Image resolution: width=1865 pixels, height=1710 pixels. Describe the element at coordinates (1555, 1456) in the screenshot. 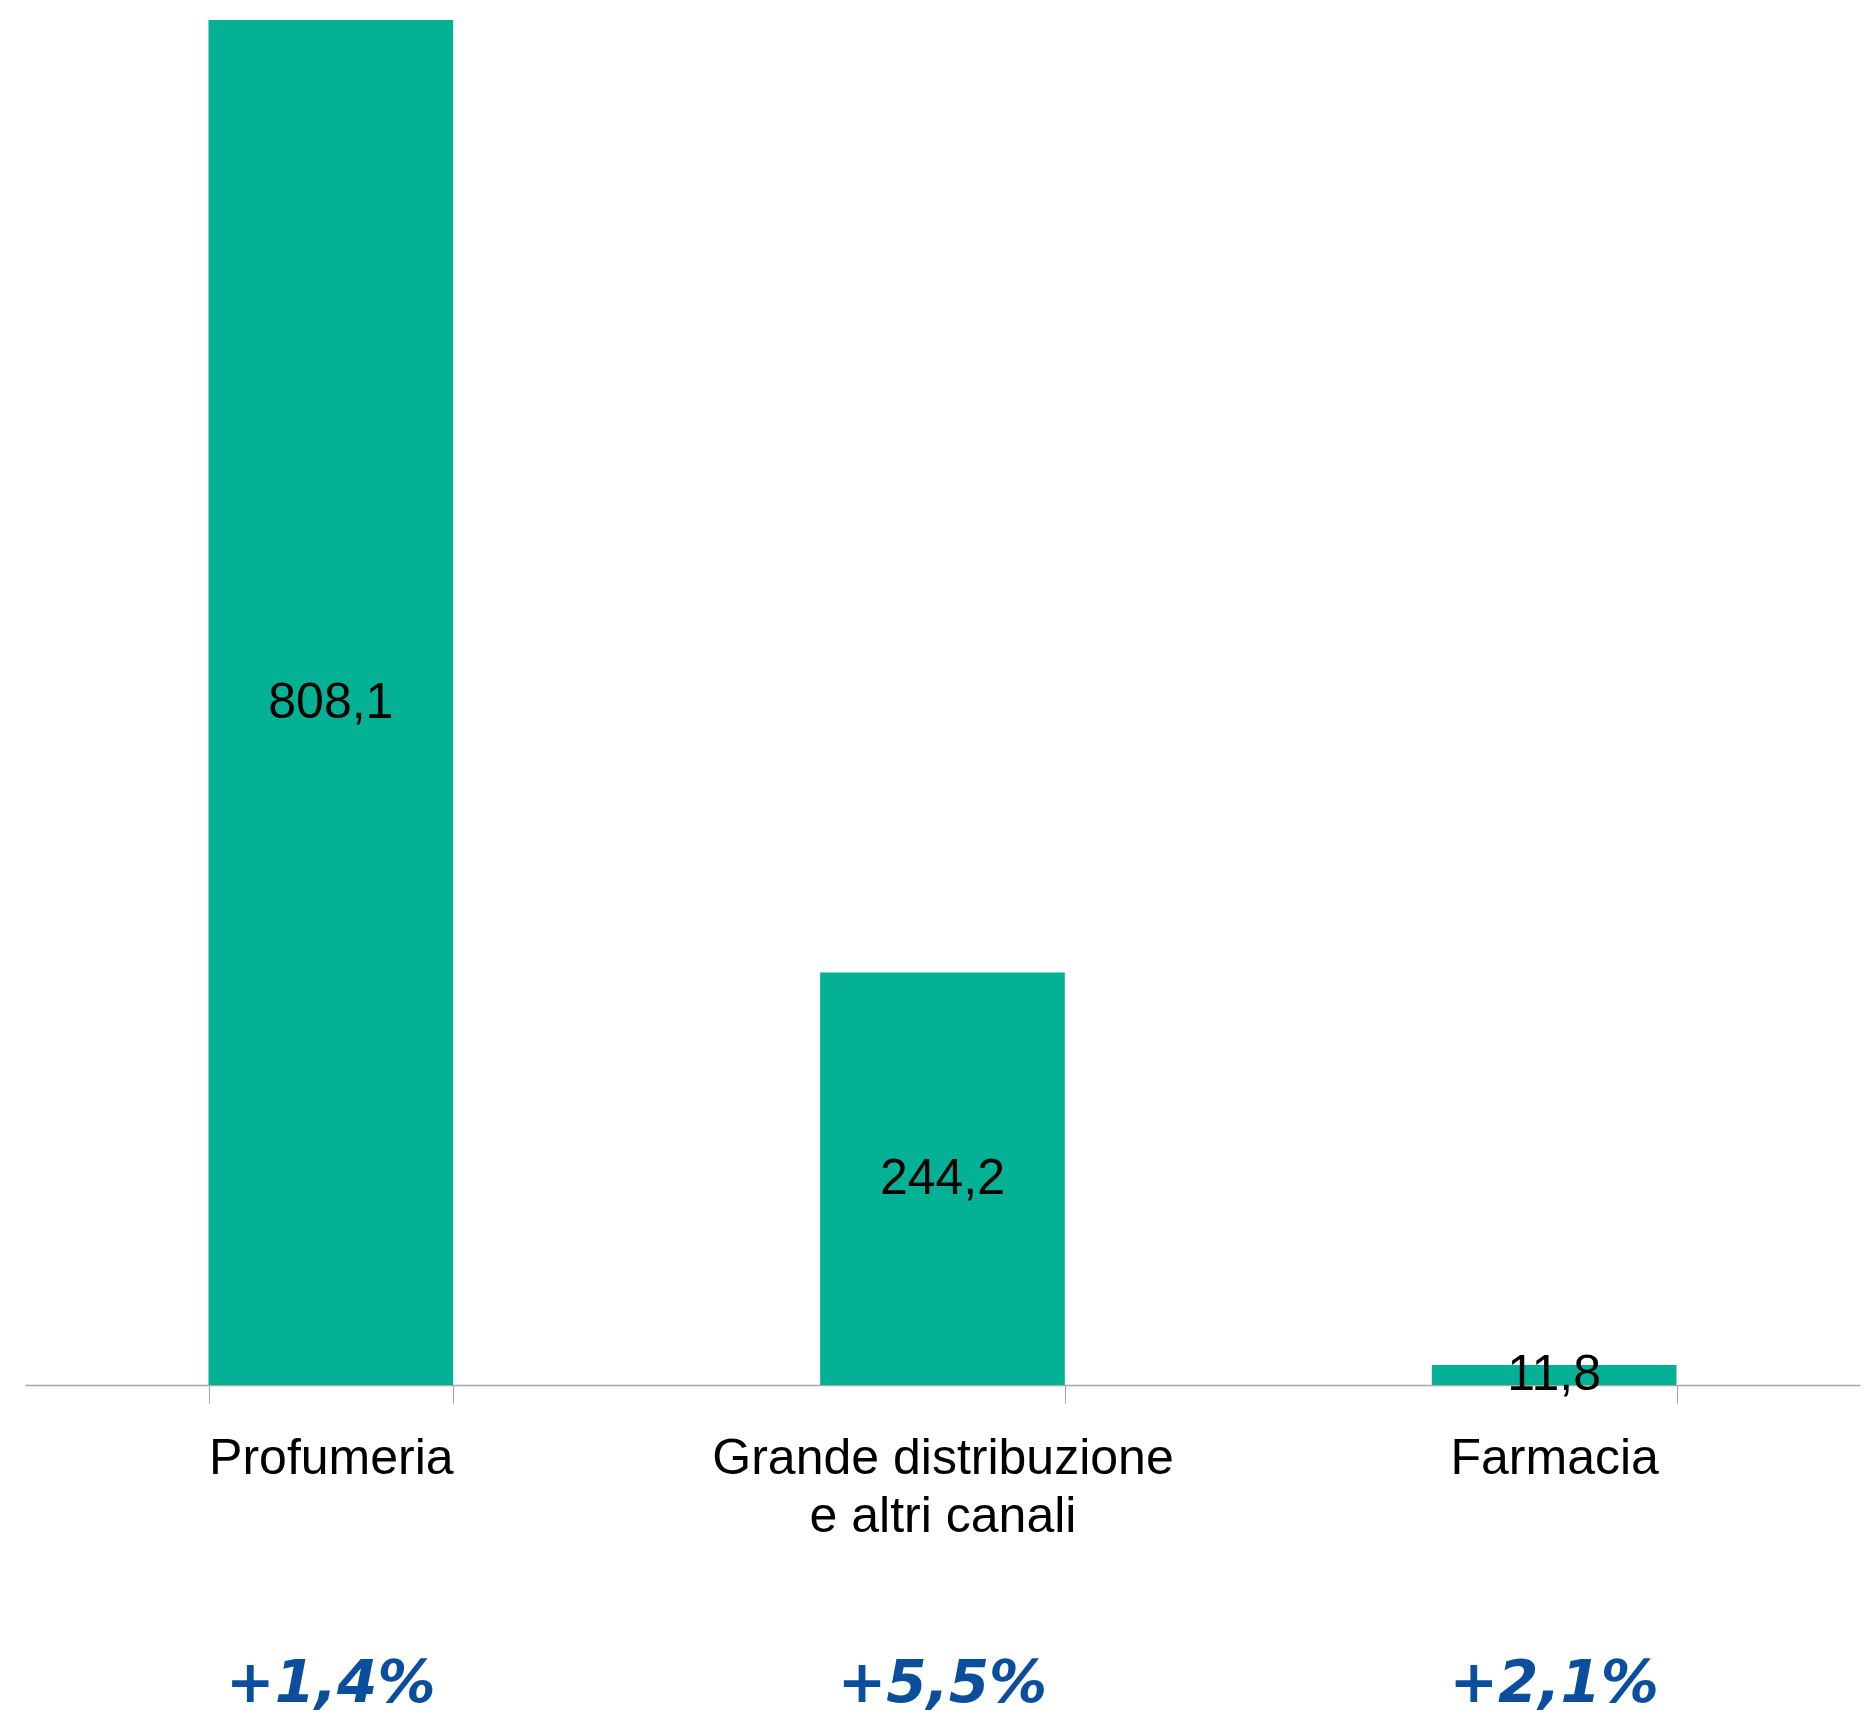

I see `x-tick-label: Farmacia` at that location.